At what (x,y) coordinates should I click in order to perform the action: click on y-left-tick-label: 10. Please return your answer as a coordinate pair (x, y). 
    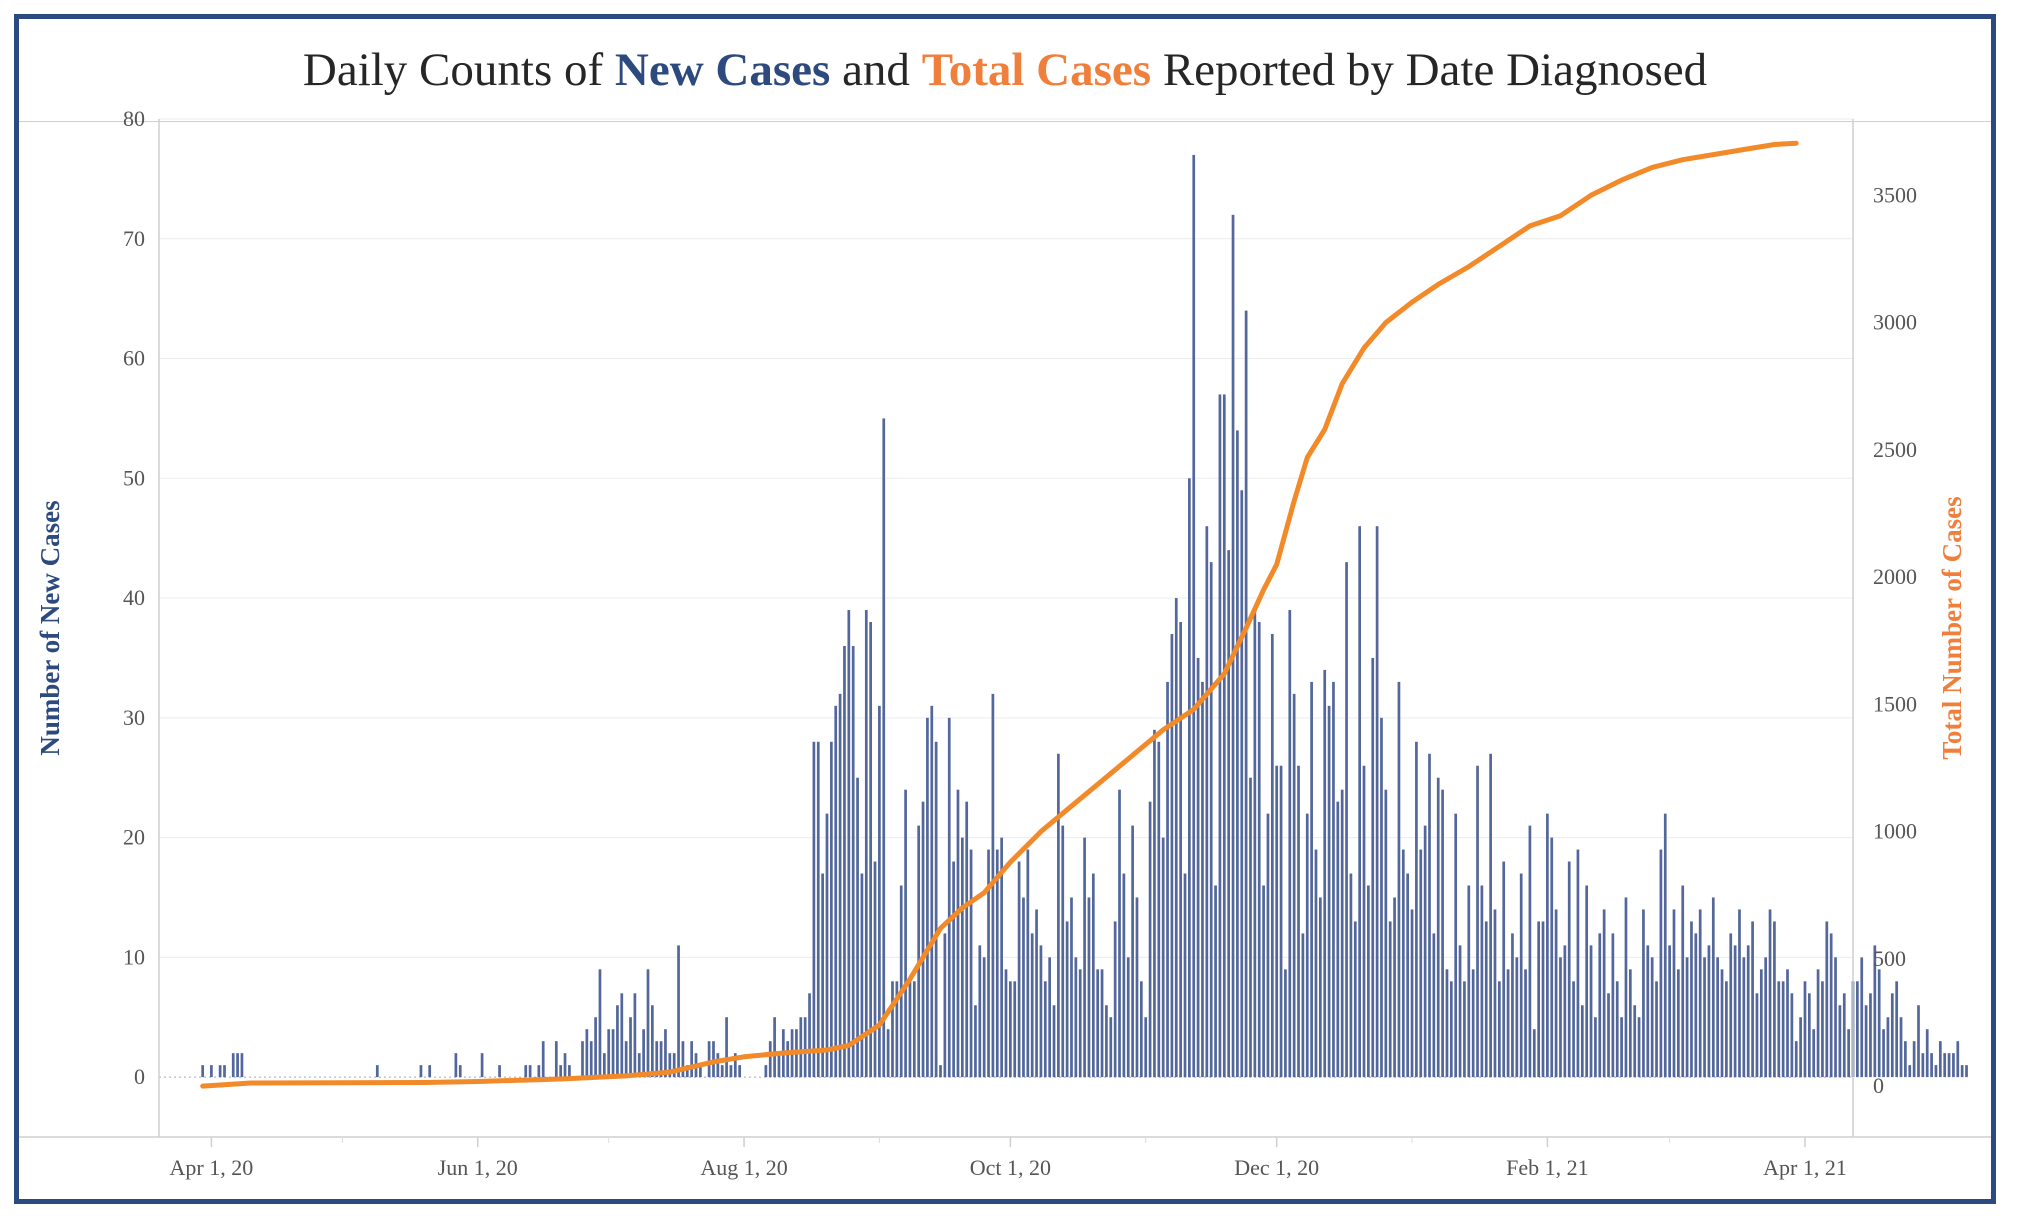
    Looking at the image, I should click on (134, 956).